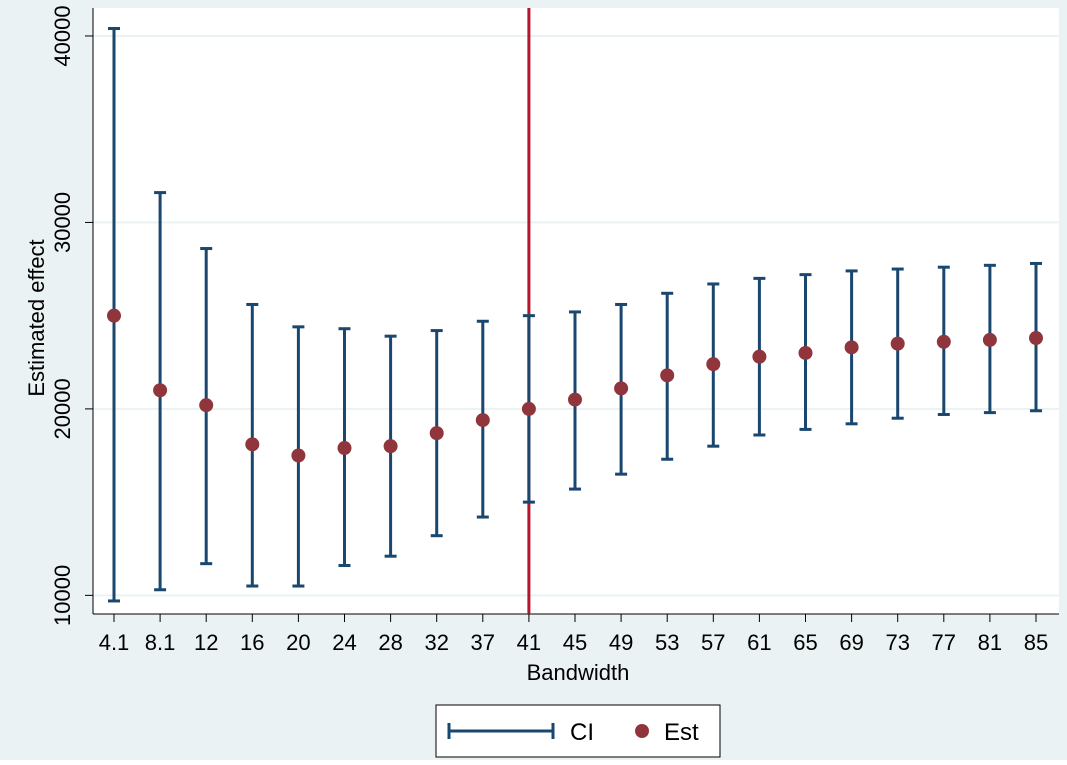 This screenshot has height=765, width=1067. I want to click on x-tick-label: 4.1, so click(114, 642).